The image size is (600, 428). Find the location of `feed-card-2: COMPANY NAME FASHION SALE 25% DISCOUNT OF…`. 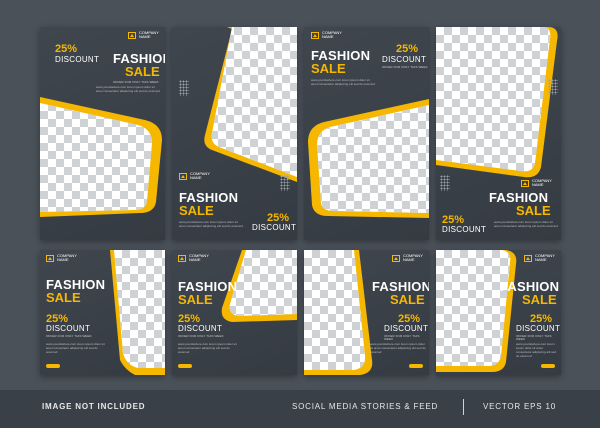

feed-card-2: COMPANY NAME FASHION SALE 25% DISCOUNT OF… is located at coordinates (234, 312).